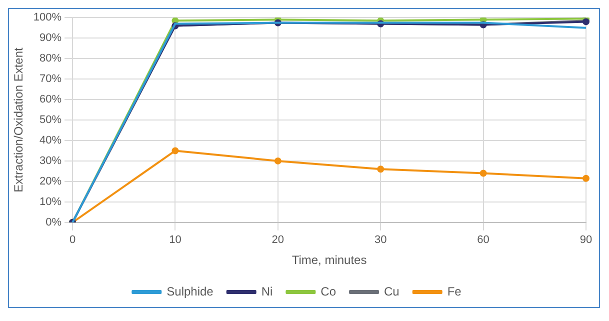 The height and width of the screenshot is (321, 609). I want to click on y-axis-title: Extraction/Oxidation Extent, so click(19, 119).